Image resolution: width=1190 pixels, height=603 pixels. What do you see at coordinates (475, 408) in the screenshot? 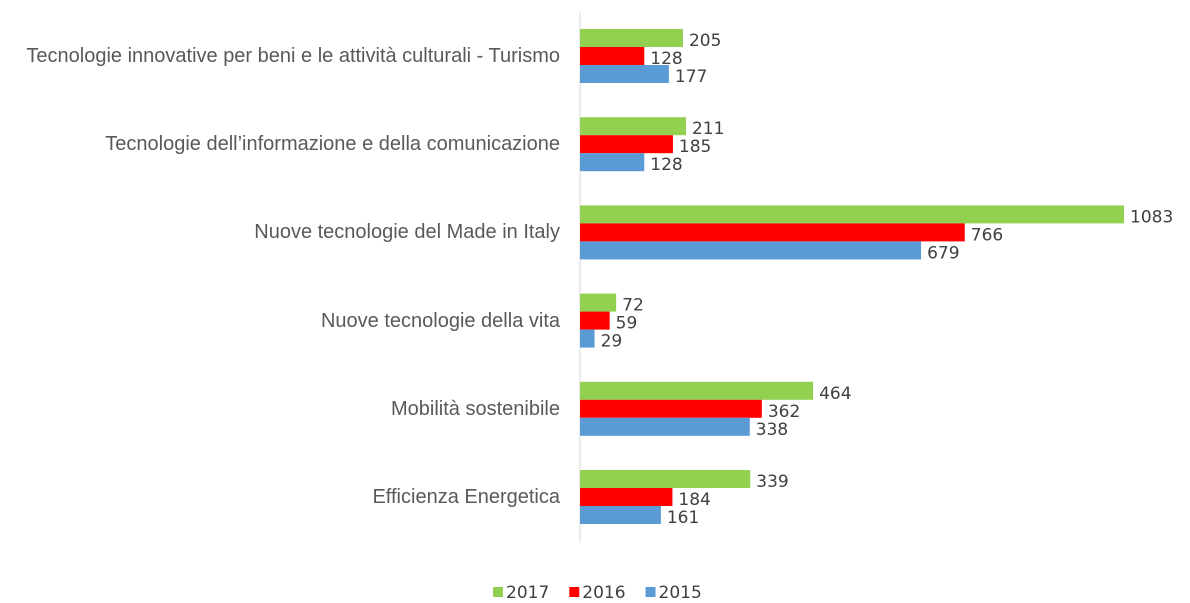
I see `category-text: Mobilità sostenibile` at bounding box center [475, 408].